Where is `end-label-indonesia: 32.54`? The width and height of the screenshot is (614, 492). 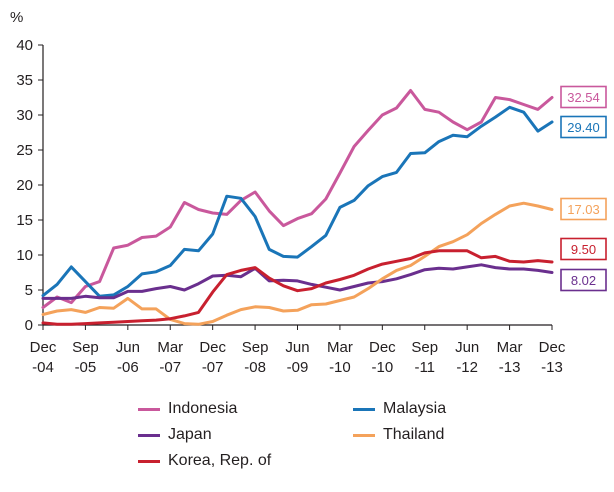 end-label-indonesia: 32.54 is located at coordinates (583, 97).